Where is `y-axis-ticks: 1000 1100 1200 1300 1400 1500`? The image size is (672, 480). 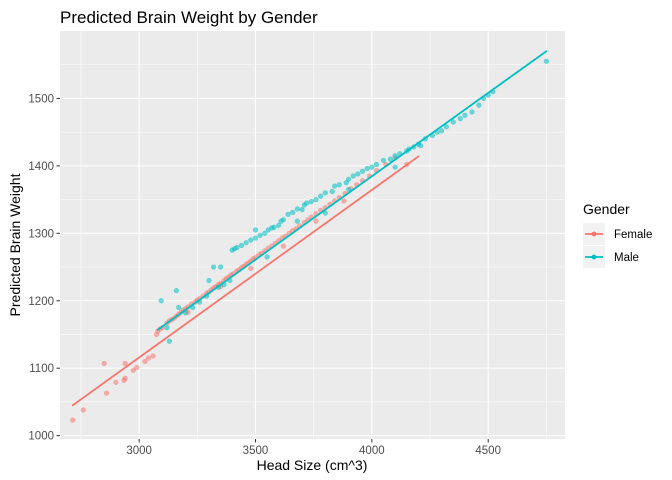 y-axis-ticks: 1000 1100 1200 1300 1400 1500 is located at coordinates (44, 268).